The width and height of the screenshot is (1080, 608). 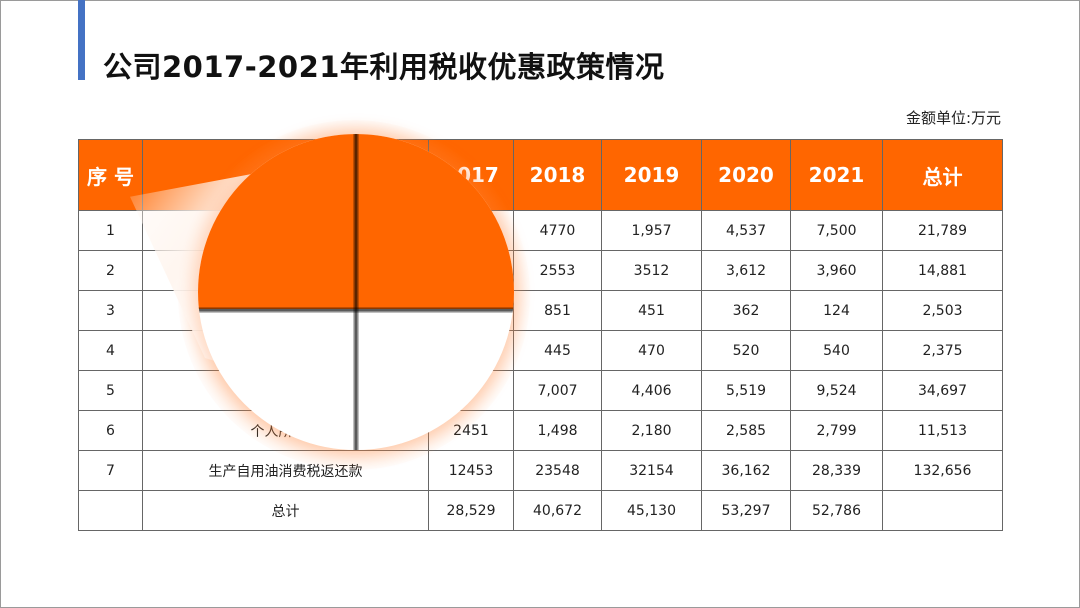 I want to click on cell-2019: 451, so click(x=651, y=310).